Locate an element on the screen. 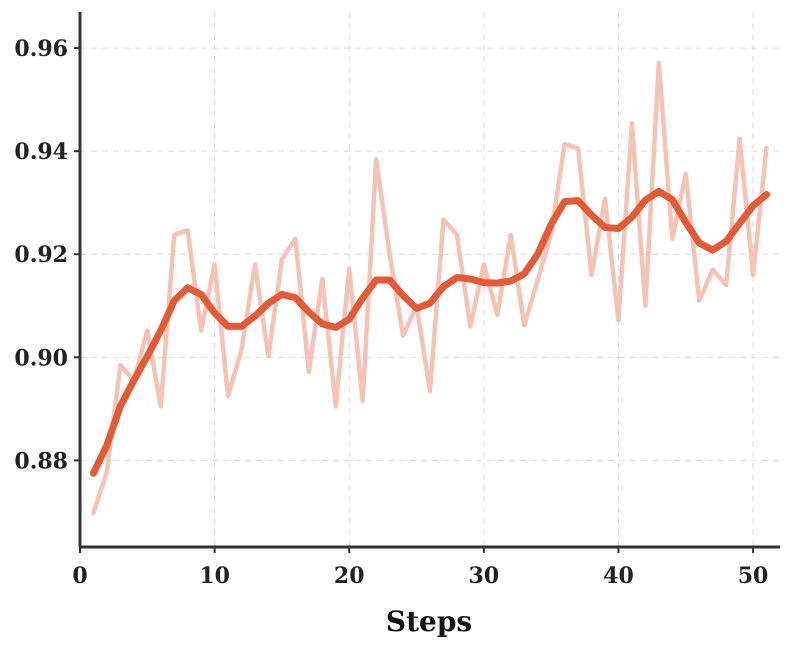 The height and width of the screenshot is (652, 793). x-tick-label: 10 is located at coordinates (214, 576).